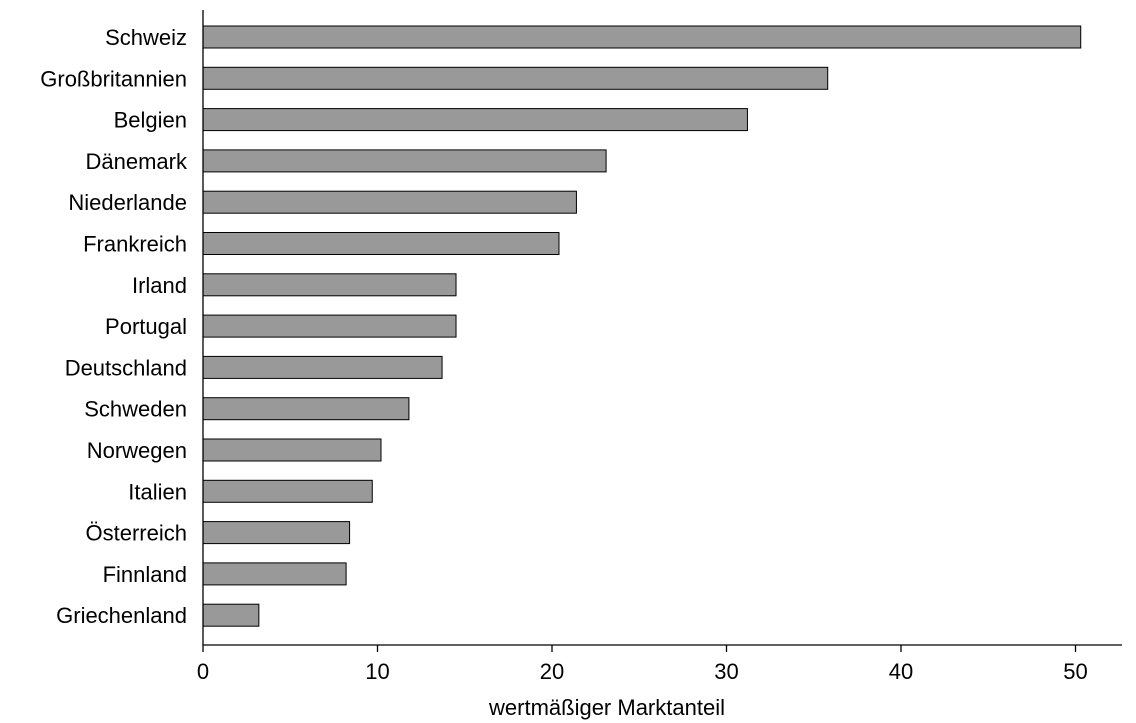  Describe the element at coordinates (150, 120) in the screenshot. I see `category-label: Belgien` at that location.